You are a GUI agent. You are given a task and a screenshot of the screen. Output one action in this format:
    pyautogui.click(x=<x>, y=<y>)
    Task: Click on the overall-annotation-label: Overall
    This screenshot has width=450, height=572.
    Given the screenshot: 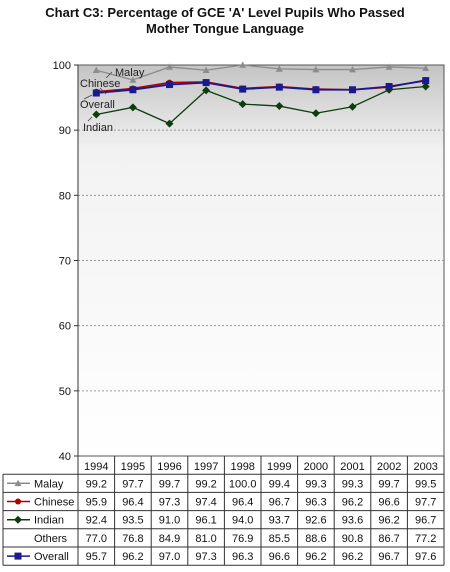 What is the action you would take?
    pyautogui.click(x=97, y=105)
    